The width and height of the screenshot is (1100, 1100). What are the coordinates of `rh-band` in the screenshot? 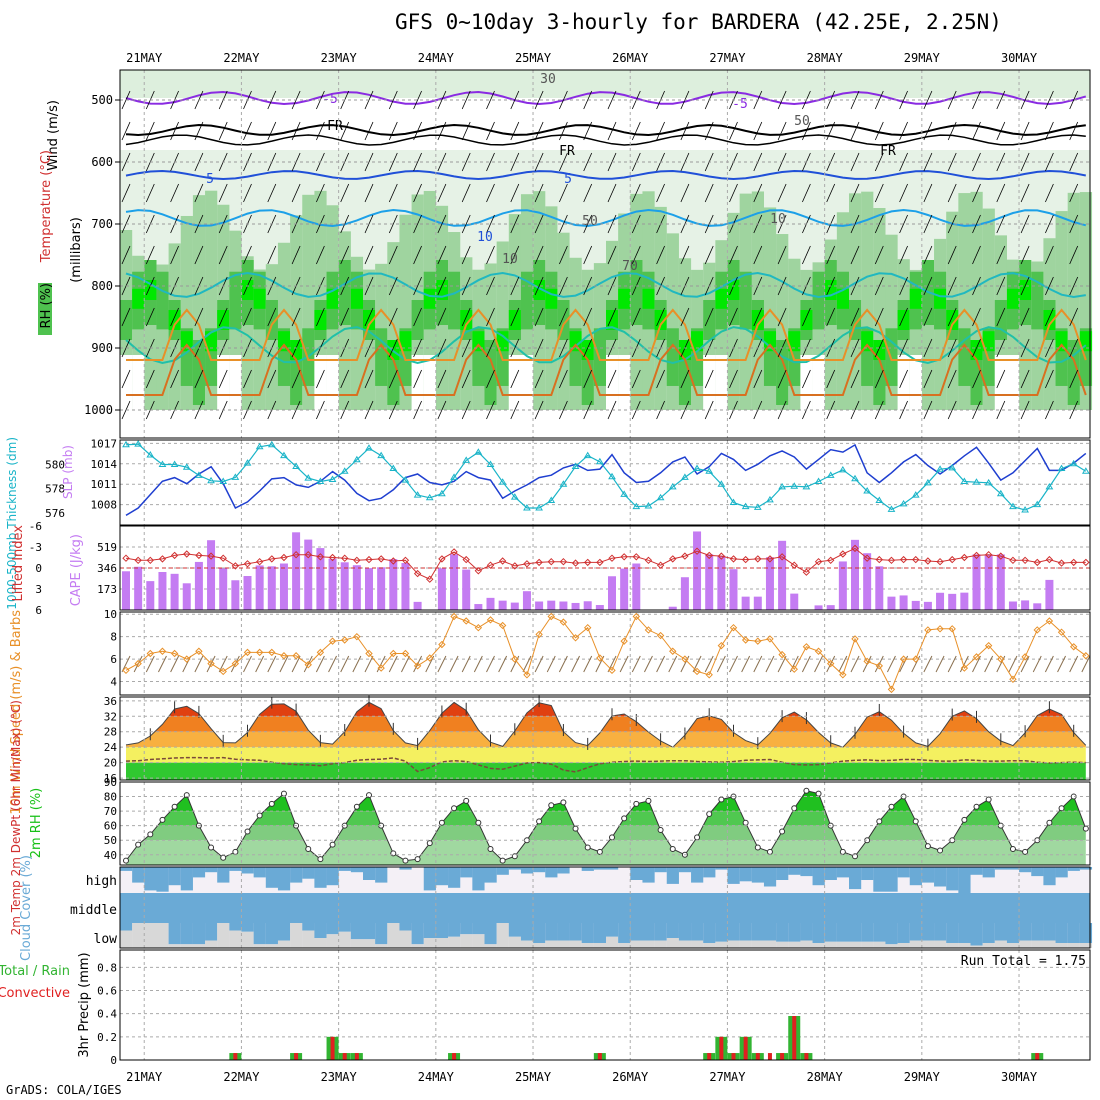 It's located at (606, 833).